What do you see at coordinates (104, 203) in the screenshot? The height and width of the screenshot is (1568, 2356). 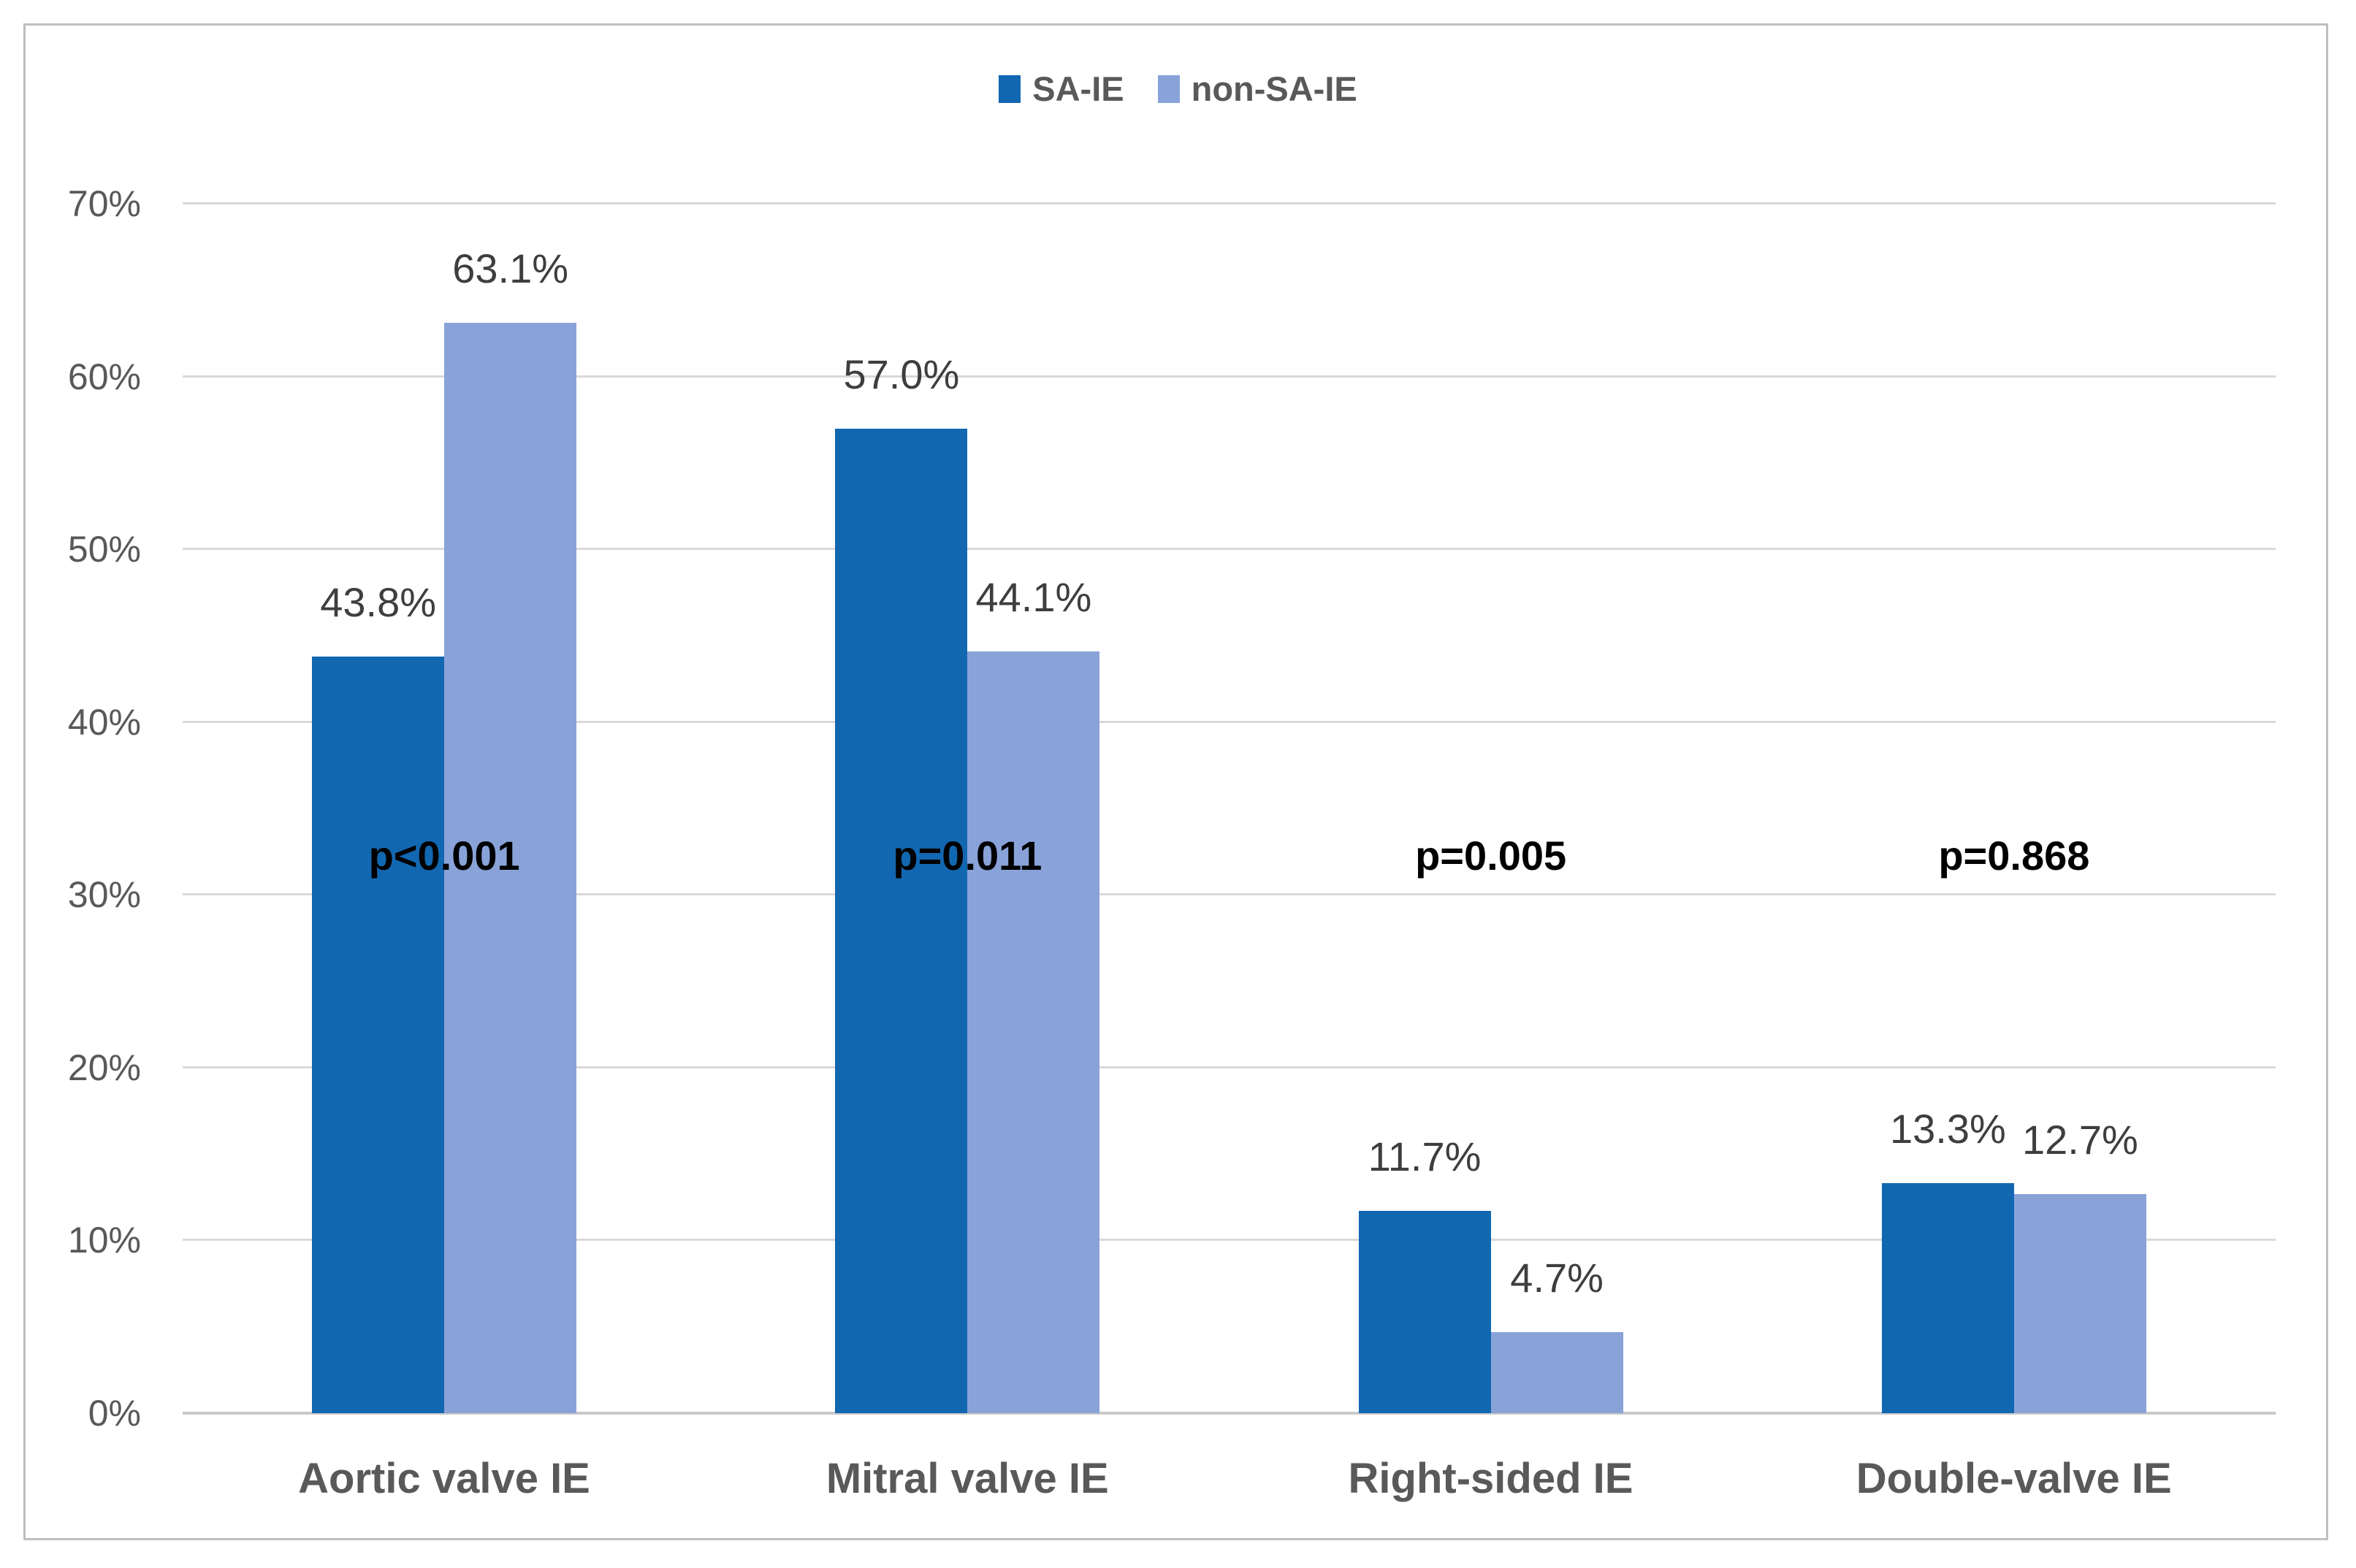 I see `y-axis-tick-label: 70%` at bounding box center [104, 203].